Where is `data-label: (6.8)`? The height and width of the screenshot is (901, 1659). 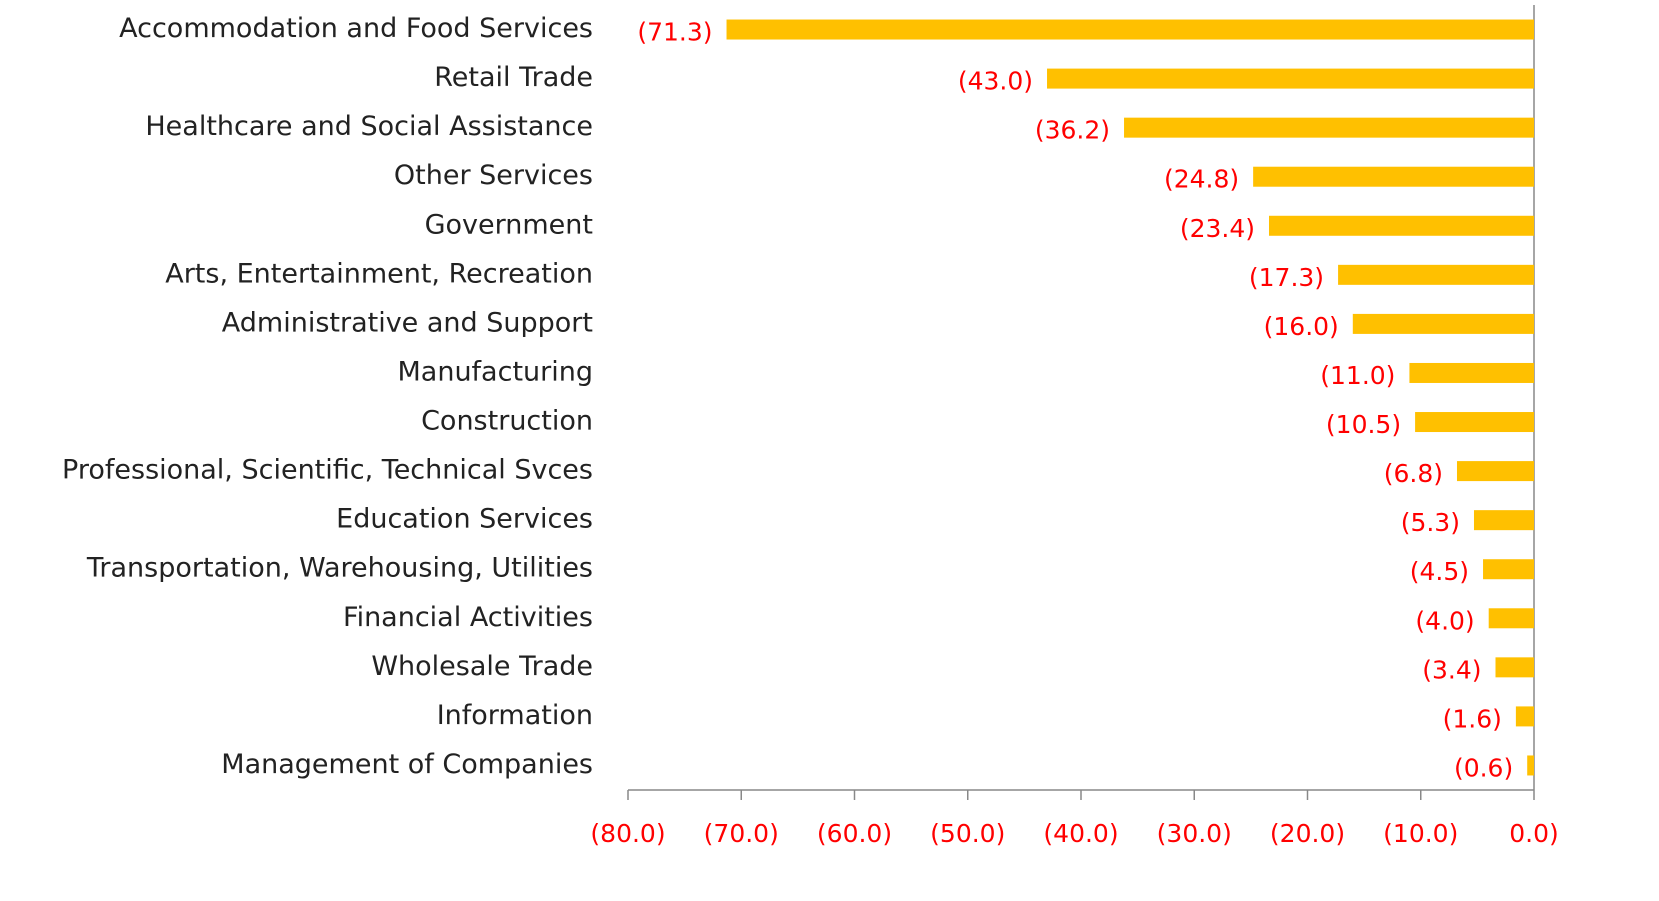
data-label: (6.8) is located at coordinates (1413, 473).